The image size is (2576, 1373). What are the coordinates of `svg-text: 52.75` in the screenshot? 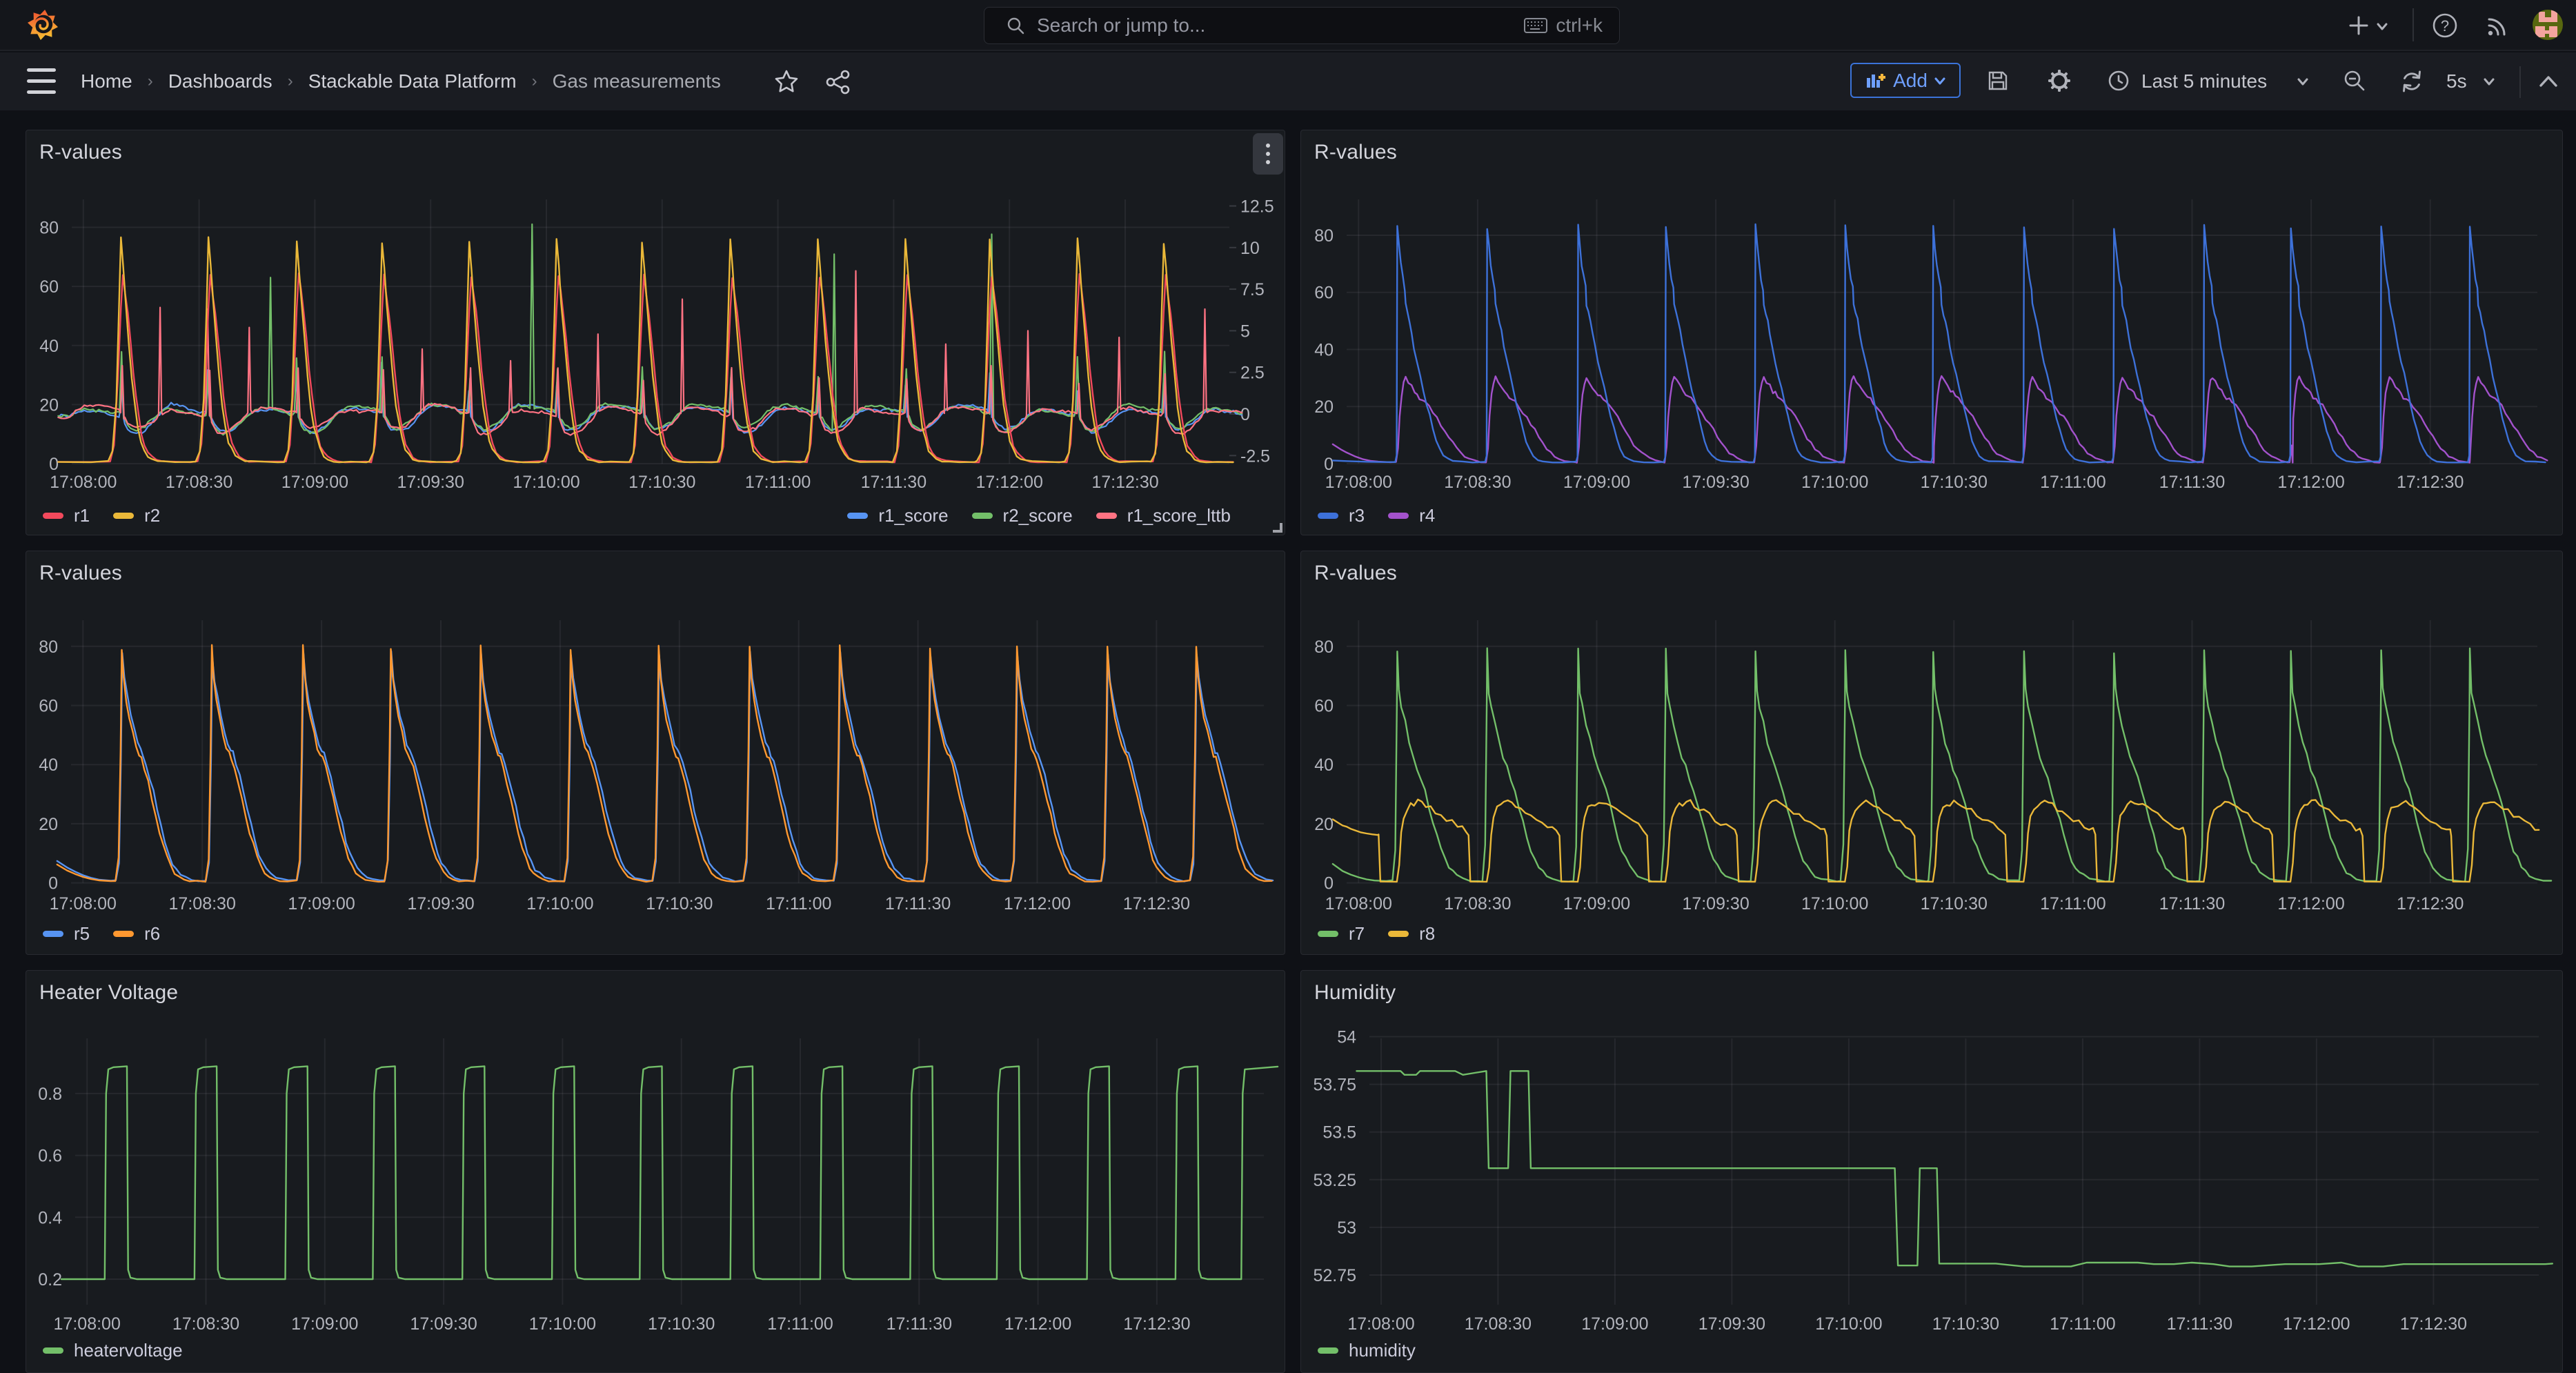 It's located at (1334, 1275).